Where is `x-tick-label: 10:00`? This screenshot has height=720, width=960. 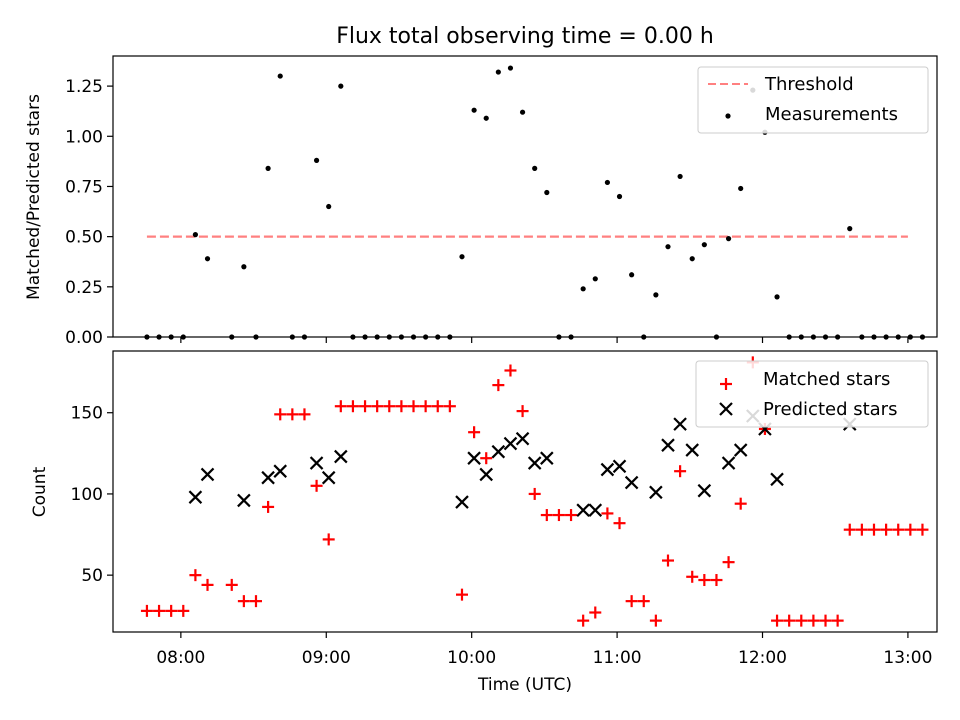 x-tick-label: 10:00 is located at coordinates (471, 658).